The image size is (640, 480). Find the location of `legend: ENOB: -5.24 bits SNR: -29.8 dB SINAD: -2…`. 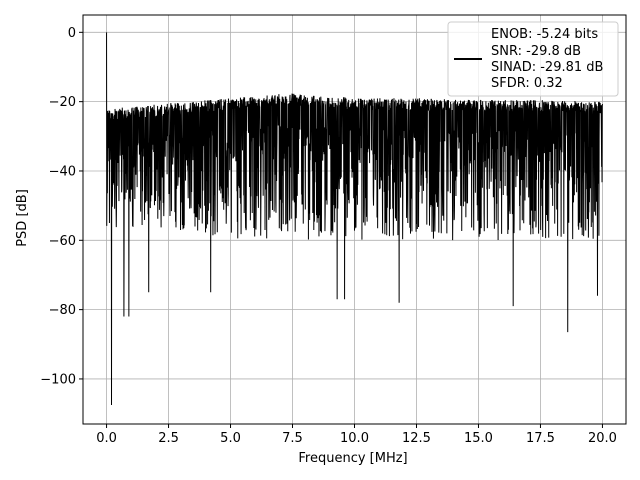

legend: ENOB: -5.24 bits SNR: -29.8 dB SINAD: -2… is located at coordinates (533, 59).